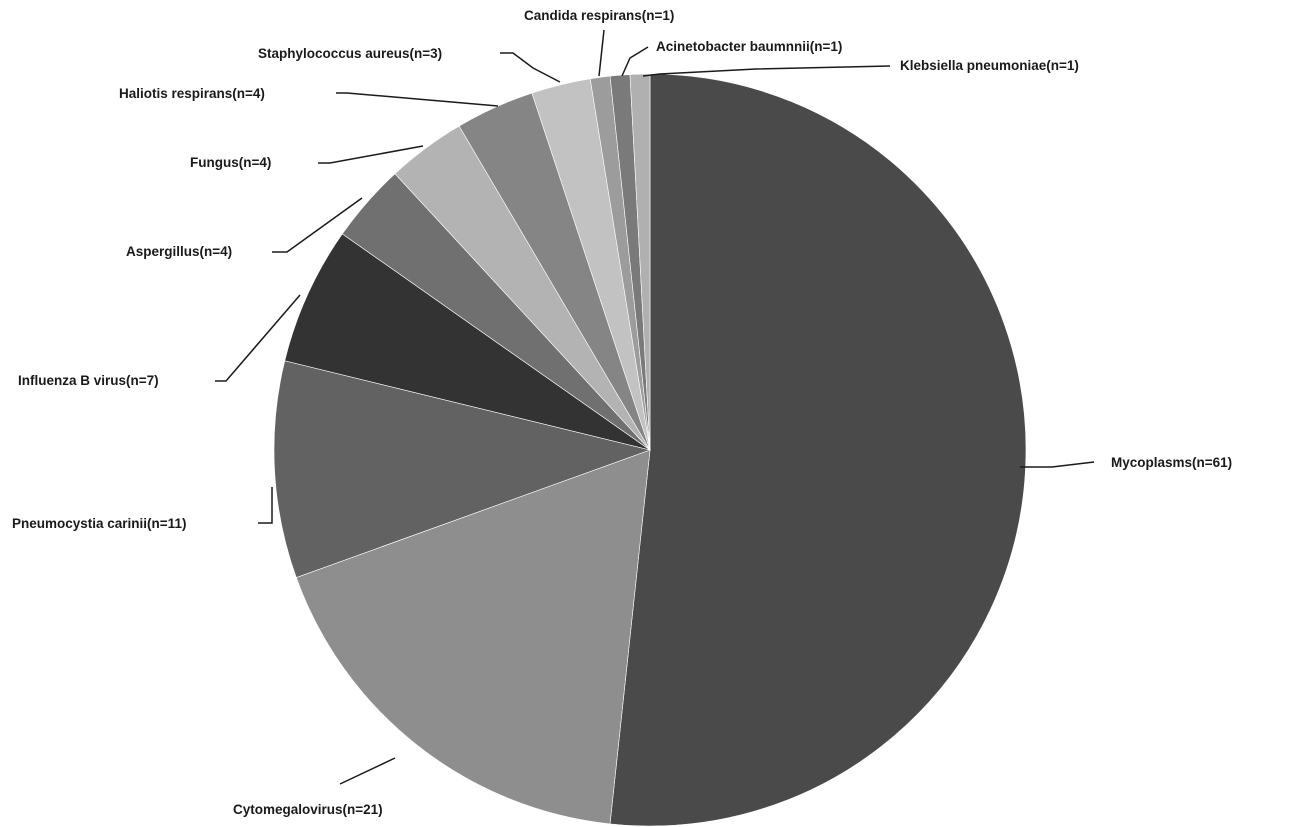 The height and width of the screenshot is (827, 1293). What do you see at coordinates (367, 771) in the screenshot?
I see `leader-line-cytomegalovirus` at bounding box center [367, 771].